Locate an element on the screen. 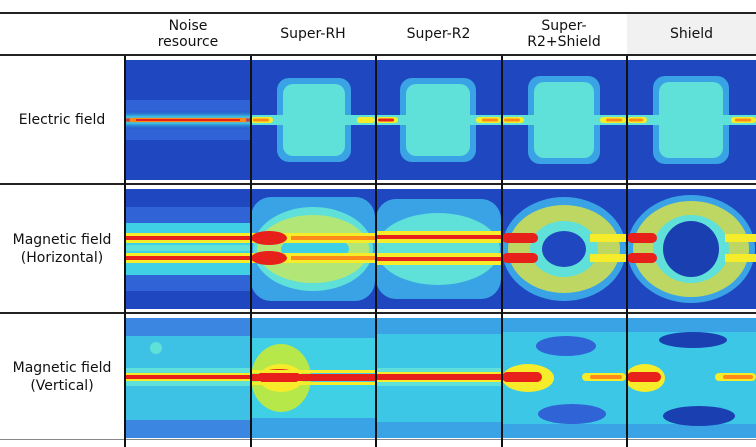 This screenshot has height=447, width=756. heatmap-electric-shield is located at coordinates (691, 120).